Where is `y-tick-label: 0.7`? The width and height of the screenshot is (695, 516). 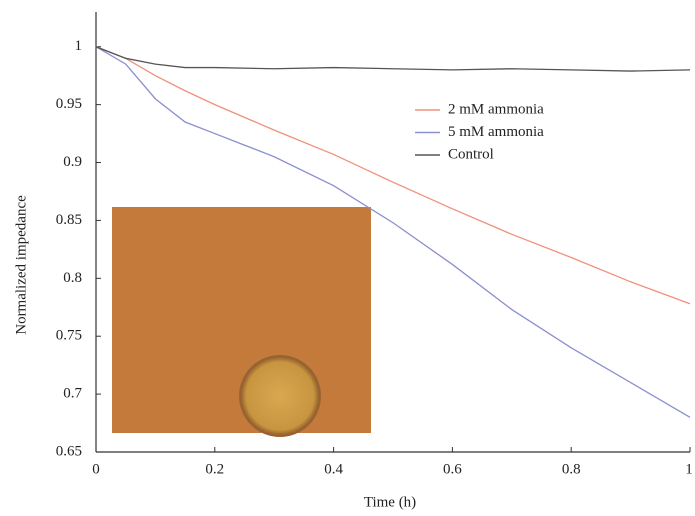 y-tick-label: 0.7 is located at coordinates (72, 394).